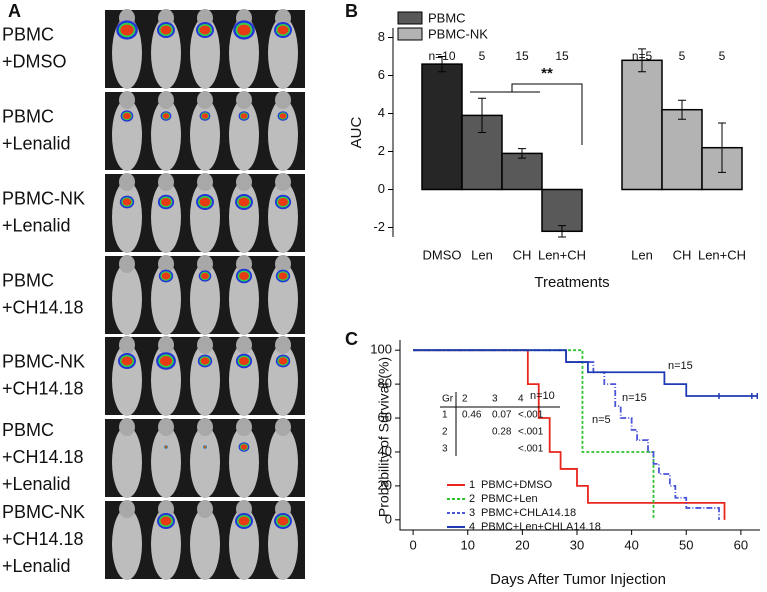  What do you see at coordinates (528, 513) in the screenshot?
I see `legend-label: PBMC+CHLA14.18` at bounding box center [528, 513].